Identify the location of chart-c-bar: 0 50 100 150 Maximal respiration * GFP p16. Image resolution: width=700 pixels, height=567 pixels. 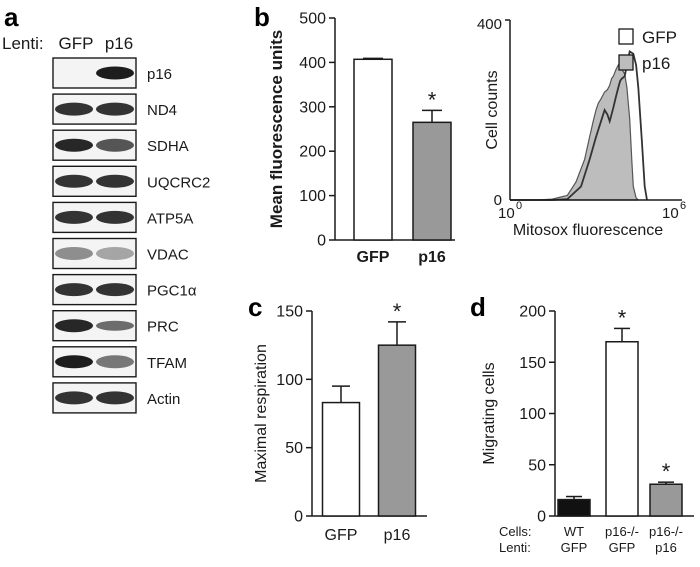
(340, 421).